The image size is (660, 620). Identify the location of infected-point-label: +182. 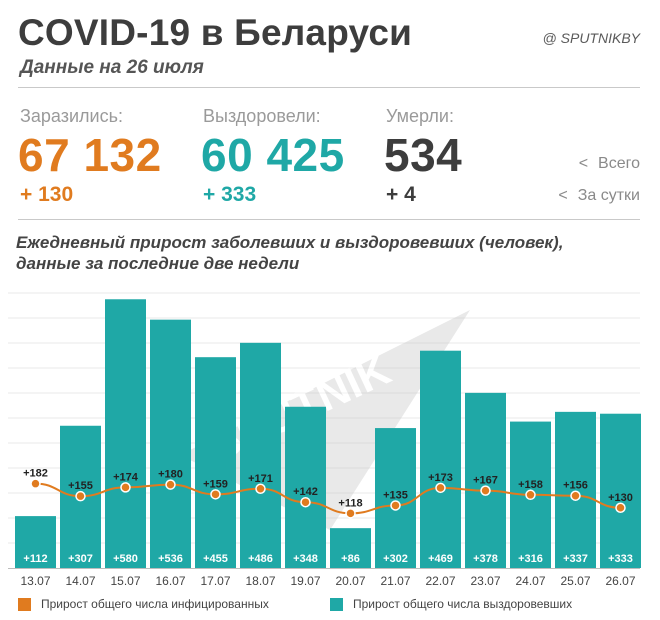
(35, 474).